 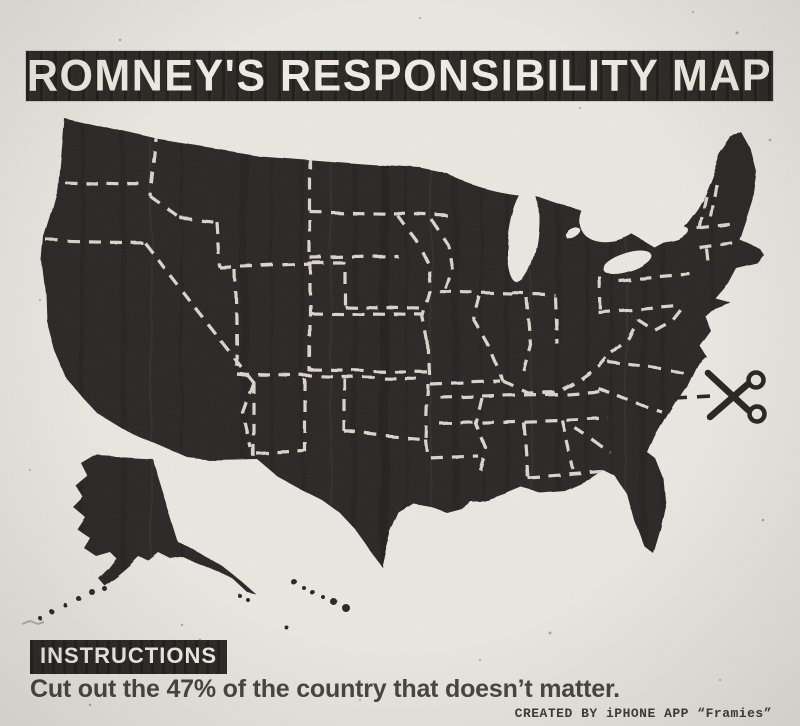 I want to click on page-title: ROMNEY'S RESPONSIBILITY MAP, so click(x=399, y=76).